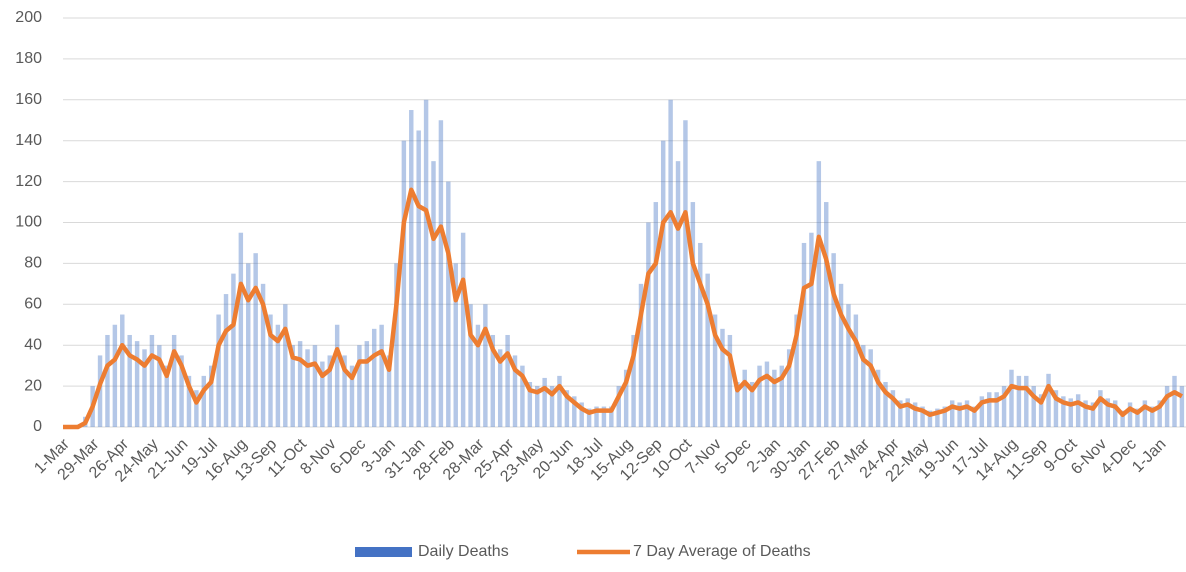 The width and height of the screenshot is (1186, 572). Describe the element at coordinates (1149, 456) in the screenshot. I see `x-tick-label: 1-Jan` at that location.